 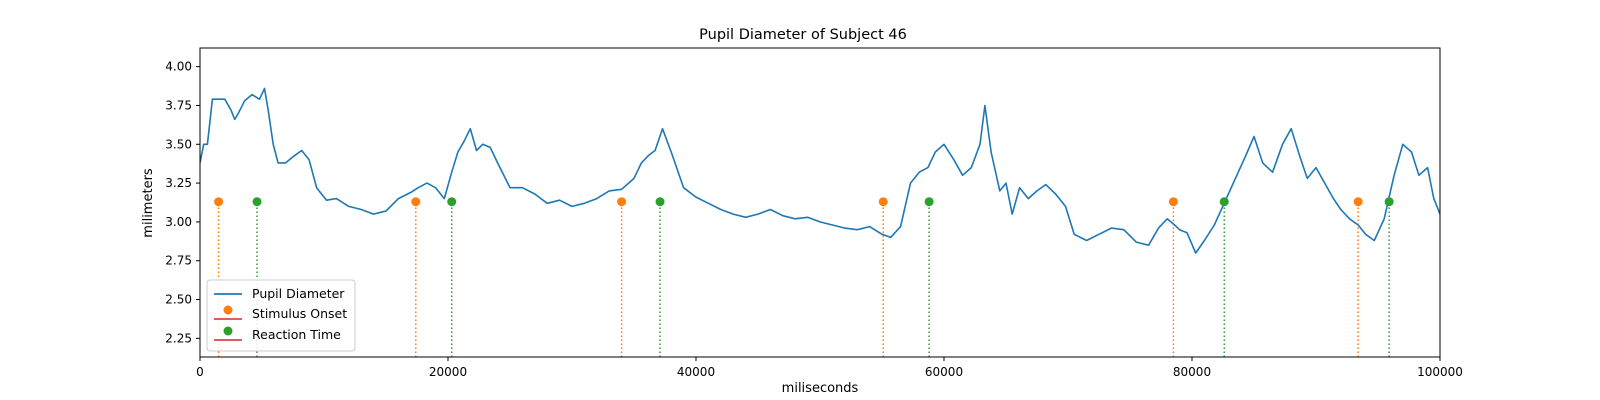 I want to click on chart-title: Pupil Diameter of Subject 46, so click(x=803, y=35).